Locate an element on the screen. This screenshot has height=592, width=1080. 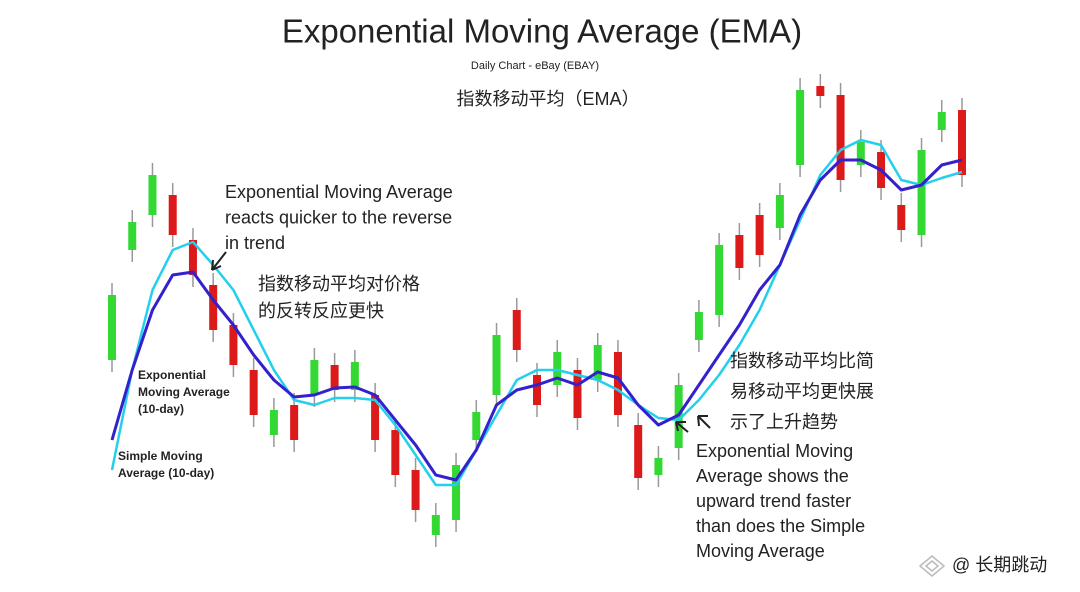
line-label: Average (10-day) is located at coordinates (166, 473).